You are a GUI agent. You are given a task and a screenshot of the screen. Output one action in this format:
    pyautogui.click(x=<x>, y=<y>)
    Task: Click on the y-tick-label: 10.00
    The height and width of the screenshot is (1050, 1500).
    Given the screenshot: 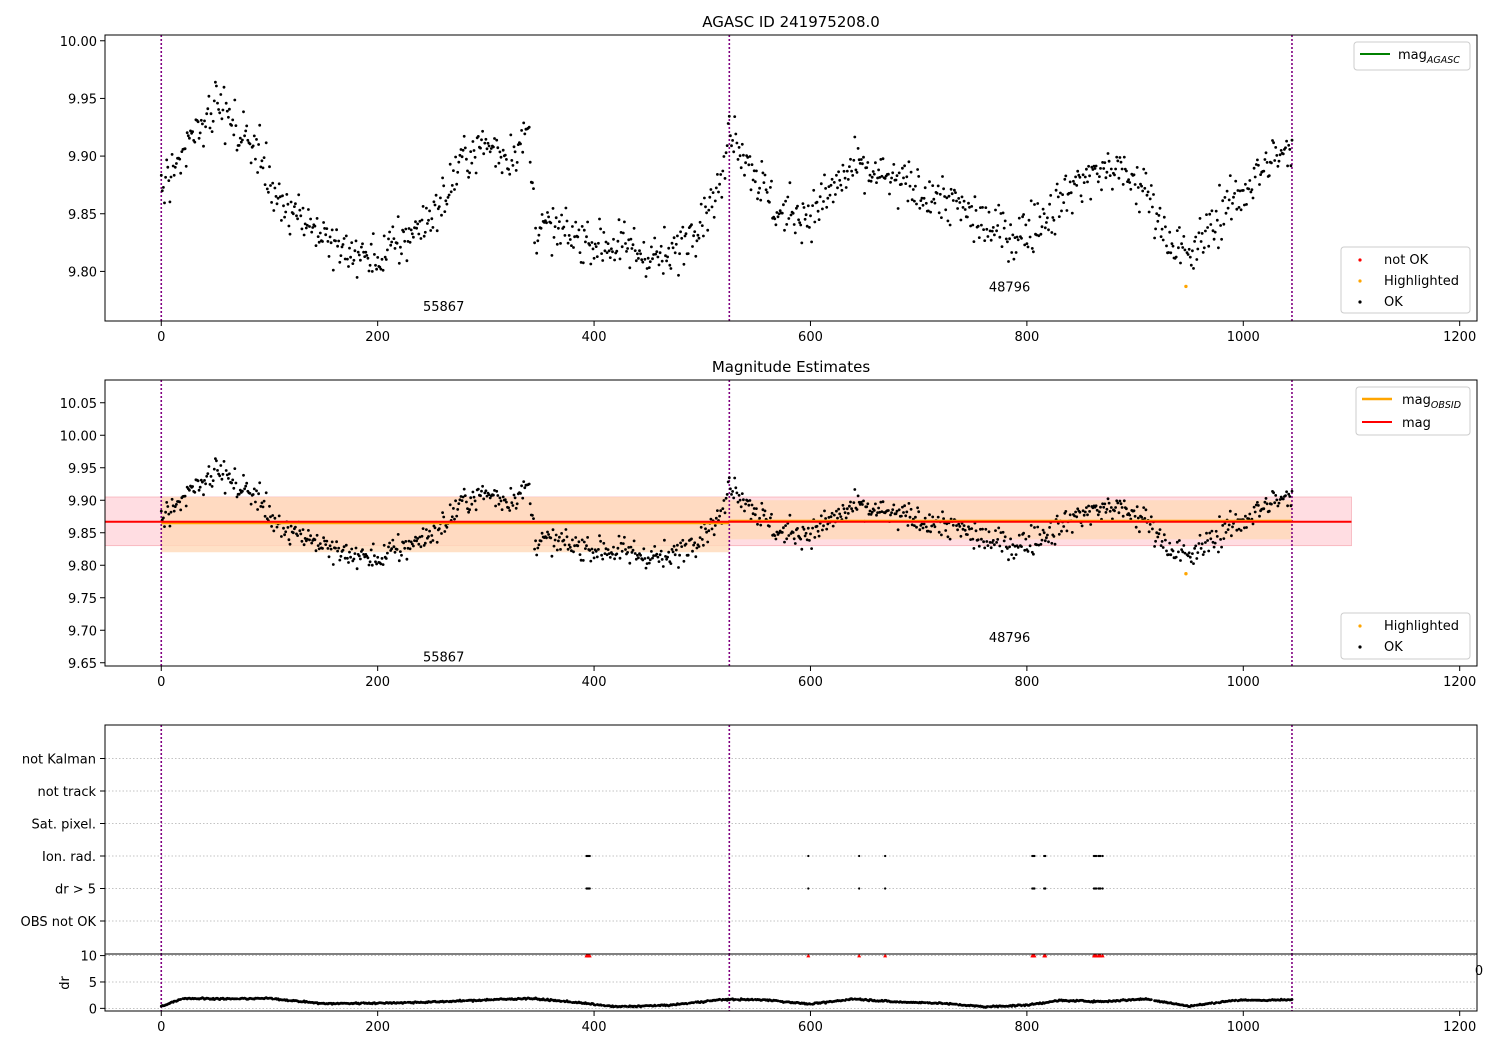 What is the action you would take?
    pyautogui.click(x=78, y=42)
    